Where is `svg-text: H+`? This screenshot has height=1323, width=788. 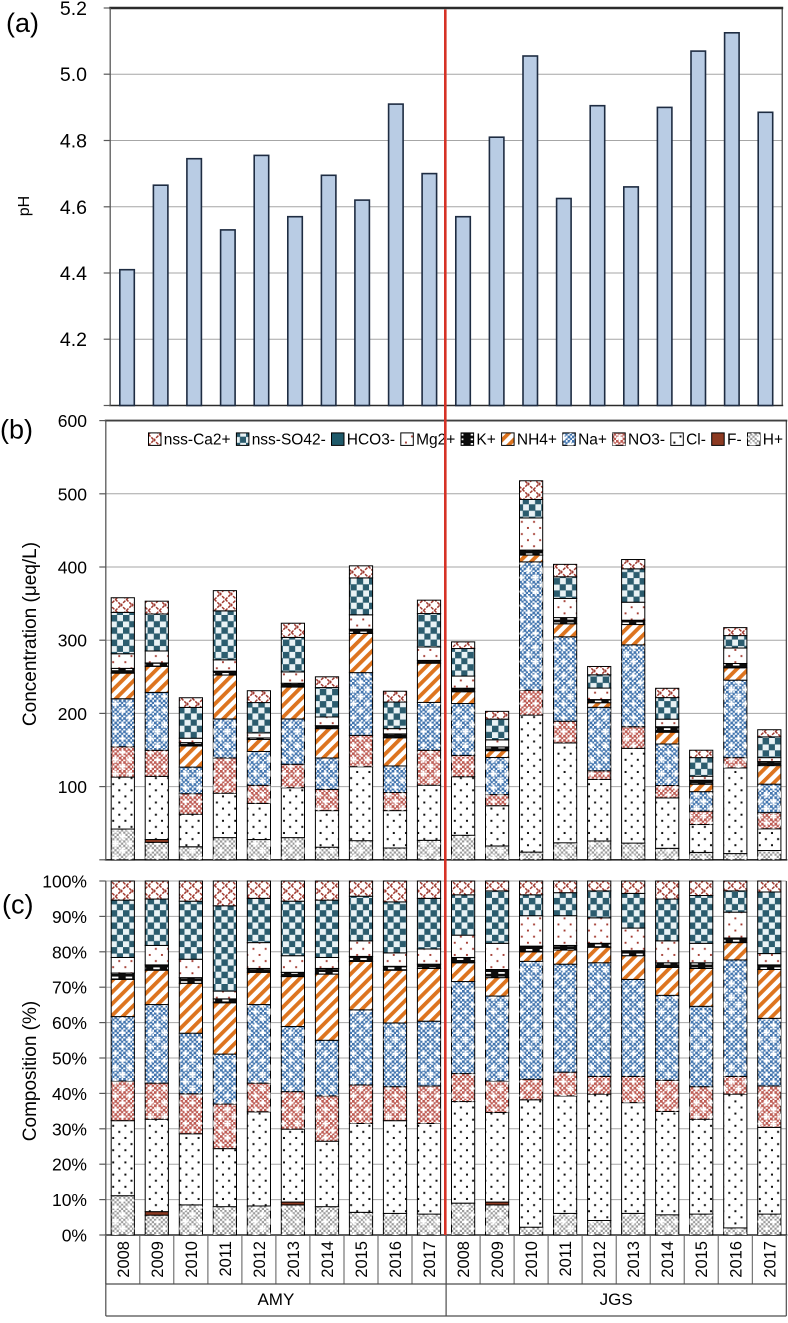
svg-text: H+ is located at coordinates (773, 440).